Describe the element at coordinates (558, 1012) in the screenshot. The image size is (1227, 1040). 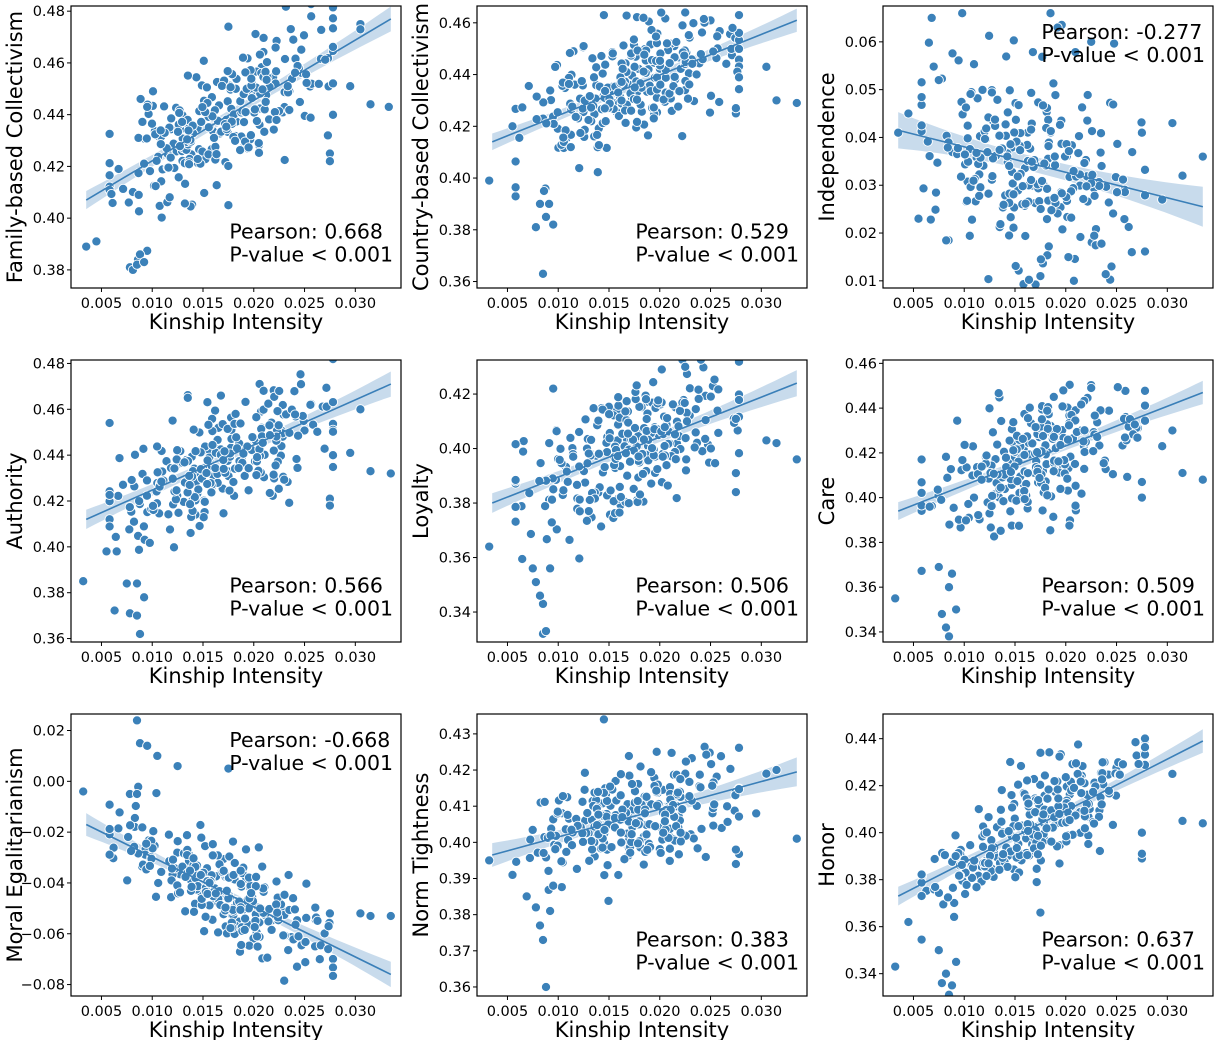
I see `x-tick-label: 0.010` at that location.